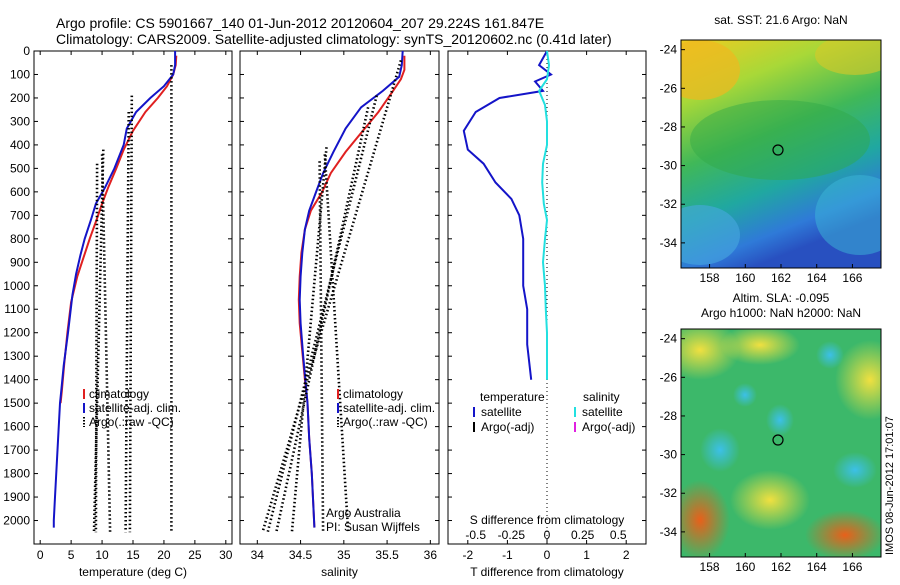 This screenshot has width=900, height=585. I want to click on sst-axes-lat-label: -30, so click(669, 166).